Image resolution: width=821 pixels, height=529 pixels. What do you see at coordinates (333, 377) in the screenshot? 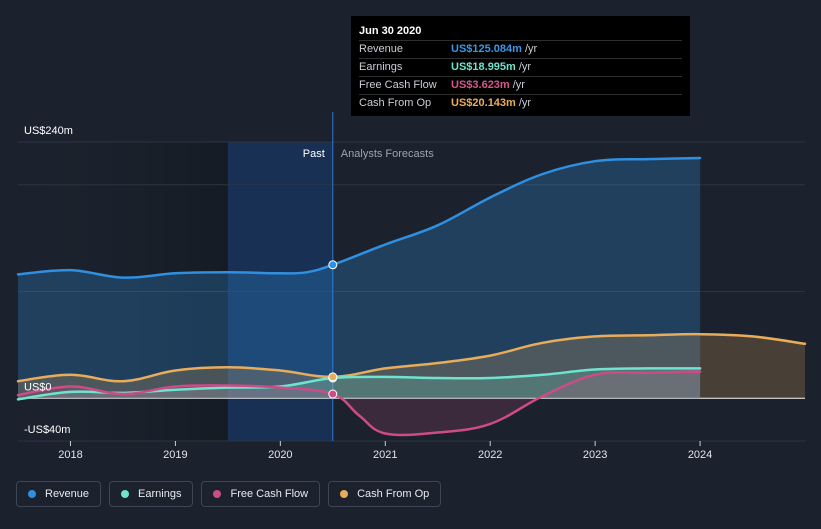
I see `data-point-cash-from-op` at bounding box center [333, 377].